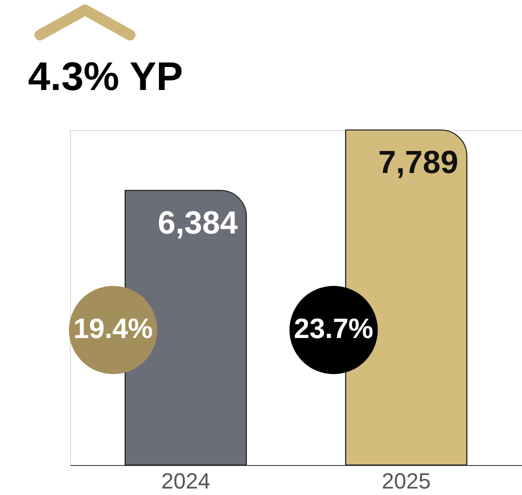 This screenshot has width=522, height=495. What do you see at coordinates (198, 222) in the screenshot?
I see `data-label: 6,384` at bounding box center [198, 222].